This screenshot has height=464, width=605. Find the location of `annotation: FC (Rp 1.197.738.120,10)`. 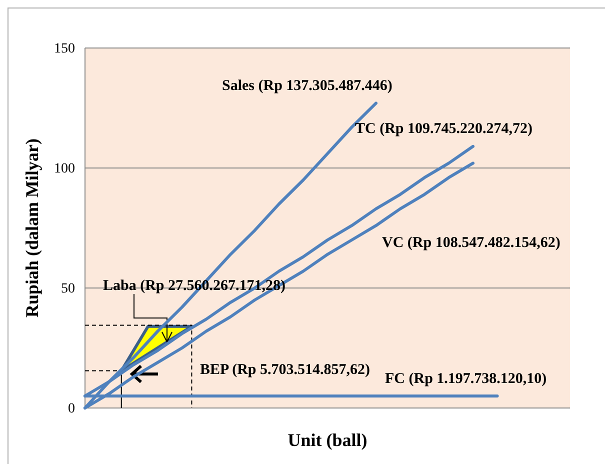

annotation: FC (Rp 1.197.738.120,10) is located at coordinates (466, 379).